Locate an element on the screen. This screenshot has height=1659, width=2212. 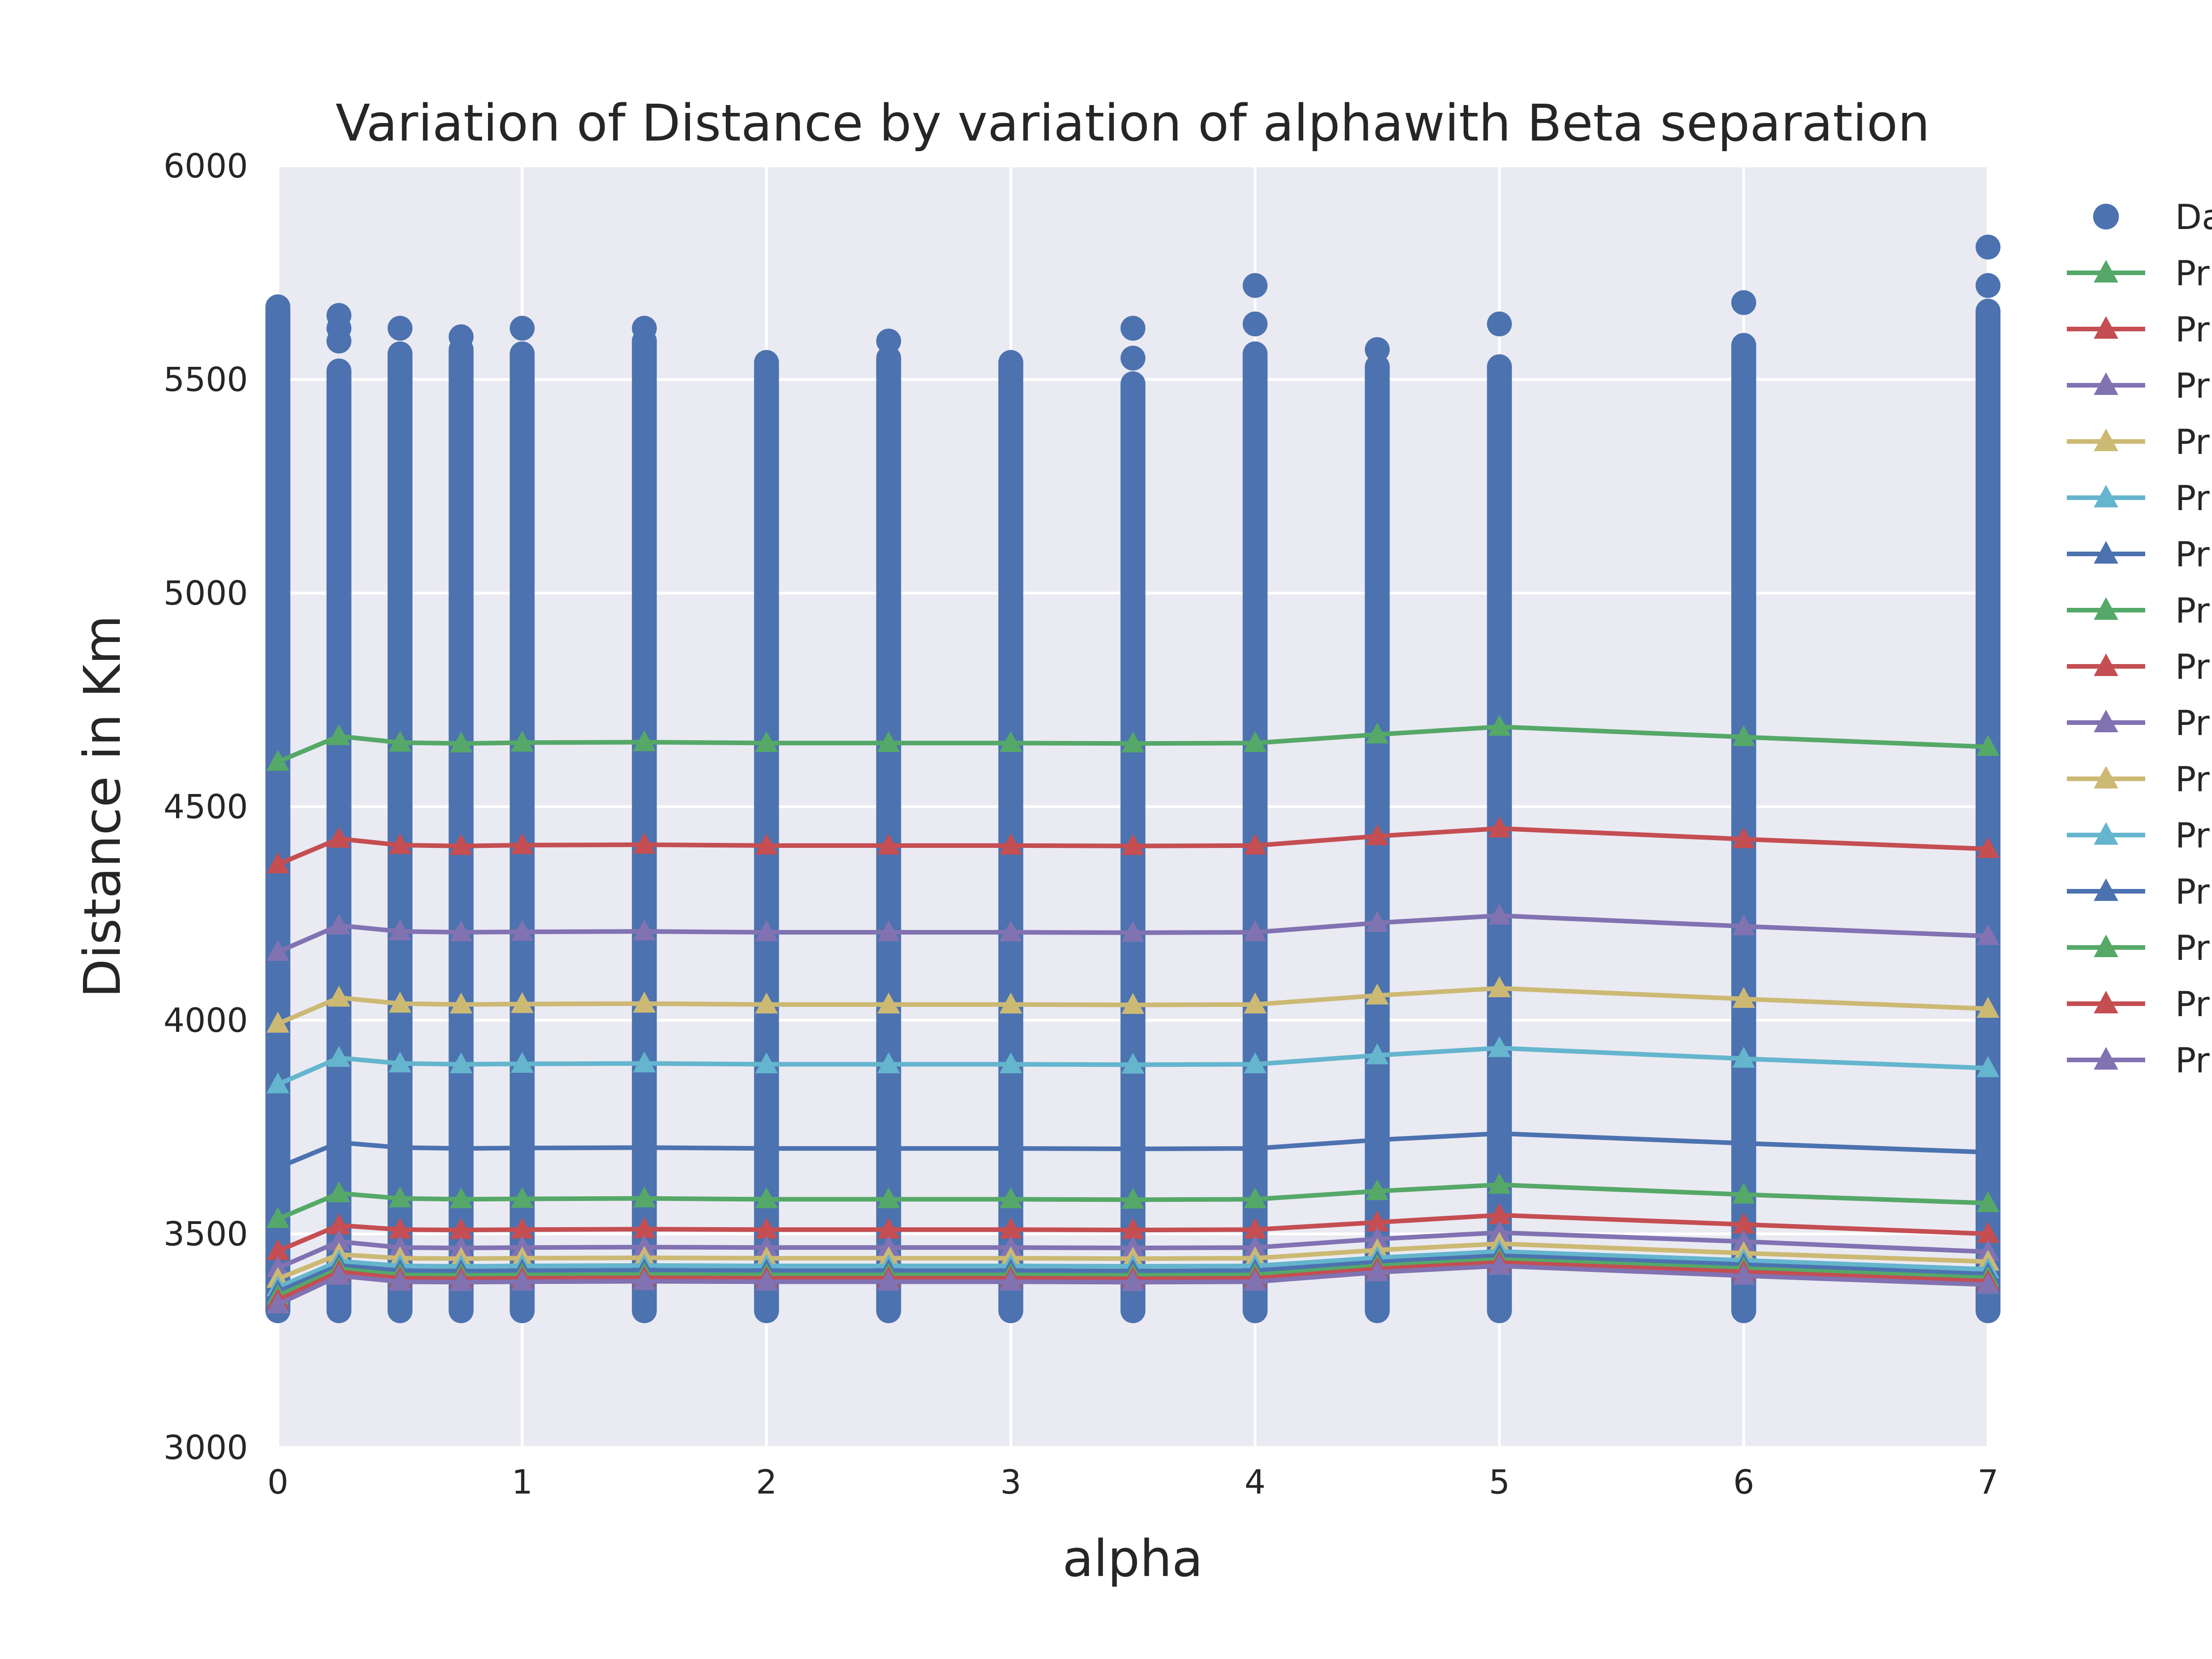
x-axis-label: alpha is located at coordinates (1133, 1558).